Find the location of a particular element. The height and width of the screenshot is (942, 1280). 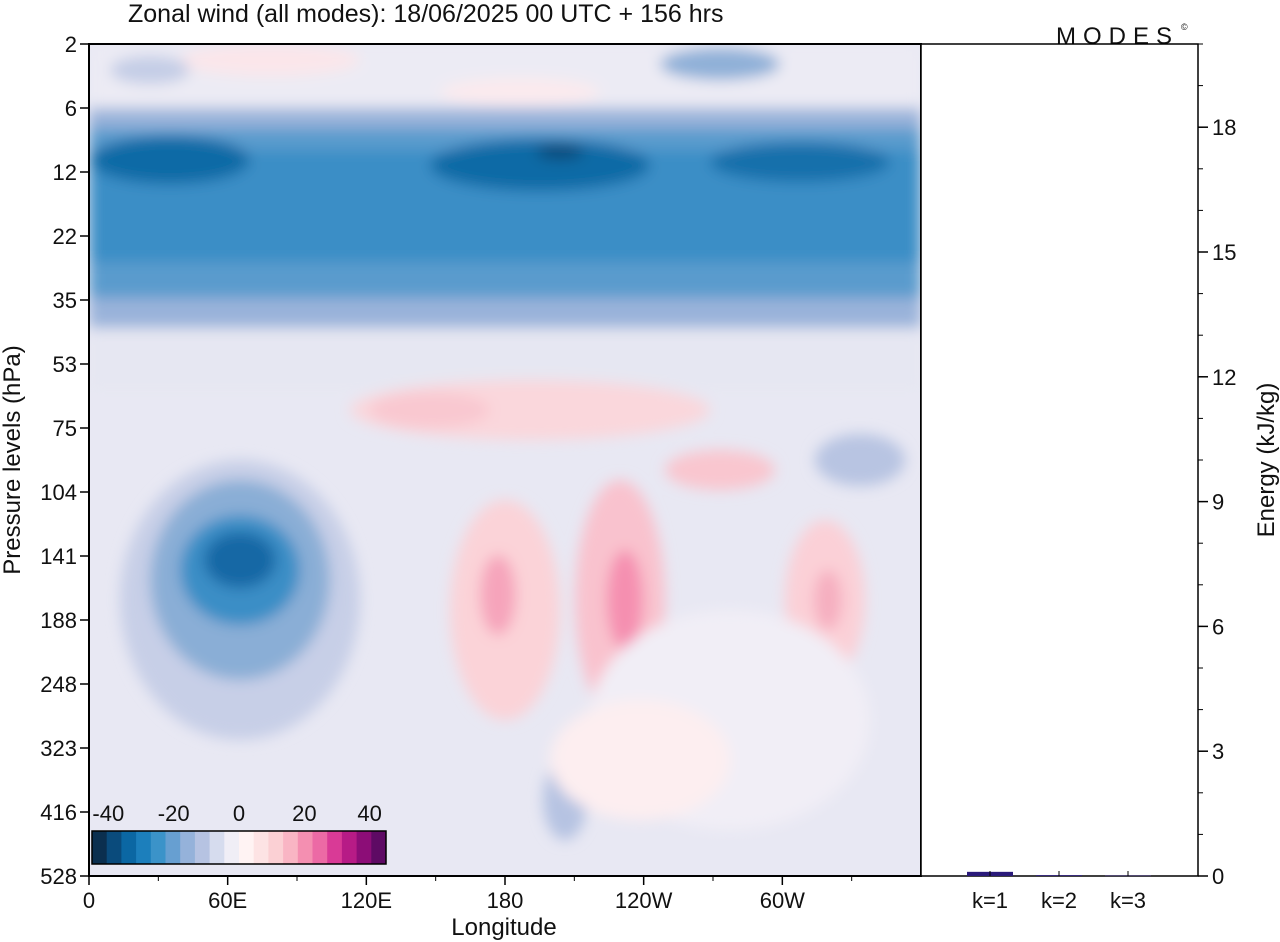

energy-bars: k=1 k=2 k=3 is located at coordinates (1059, 892).